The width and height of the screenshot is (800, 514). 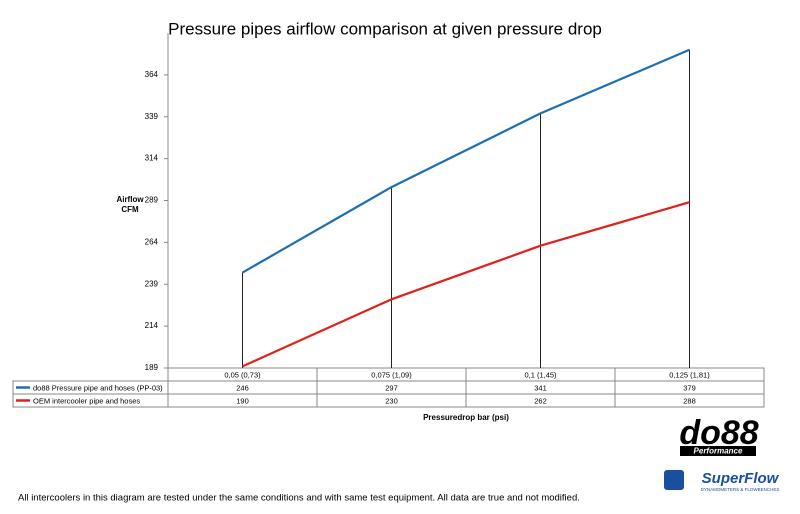 I want to click on table-value: 379, so click(x=689, y=387).